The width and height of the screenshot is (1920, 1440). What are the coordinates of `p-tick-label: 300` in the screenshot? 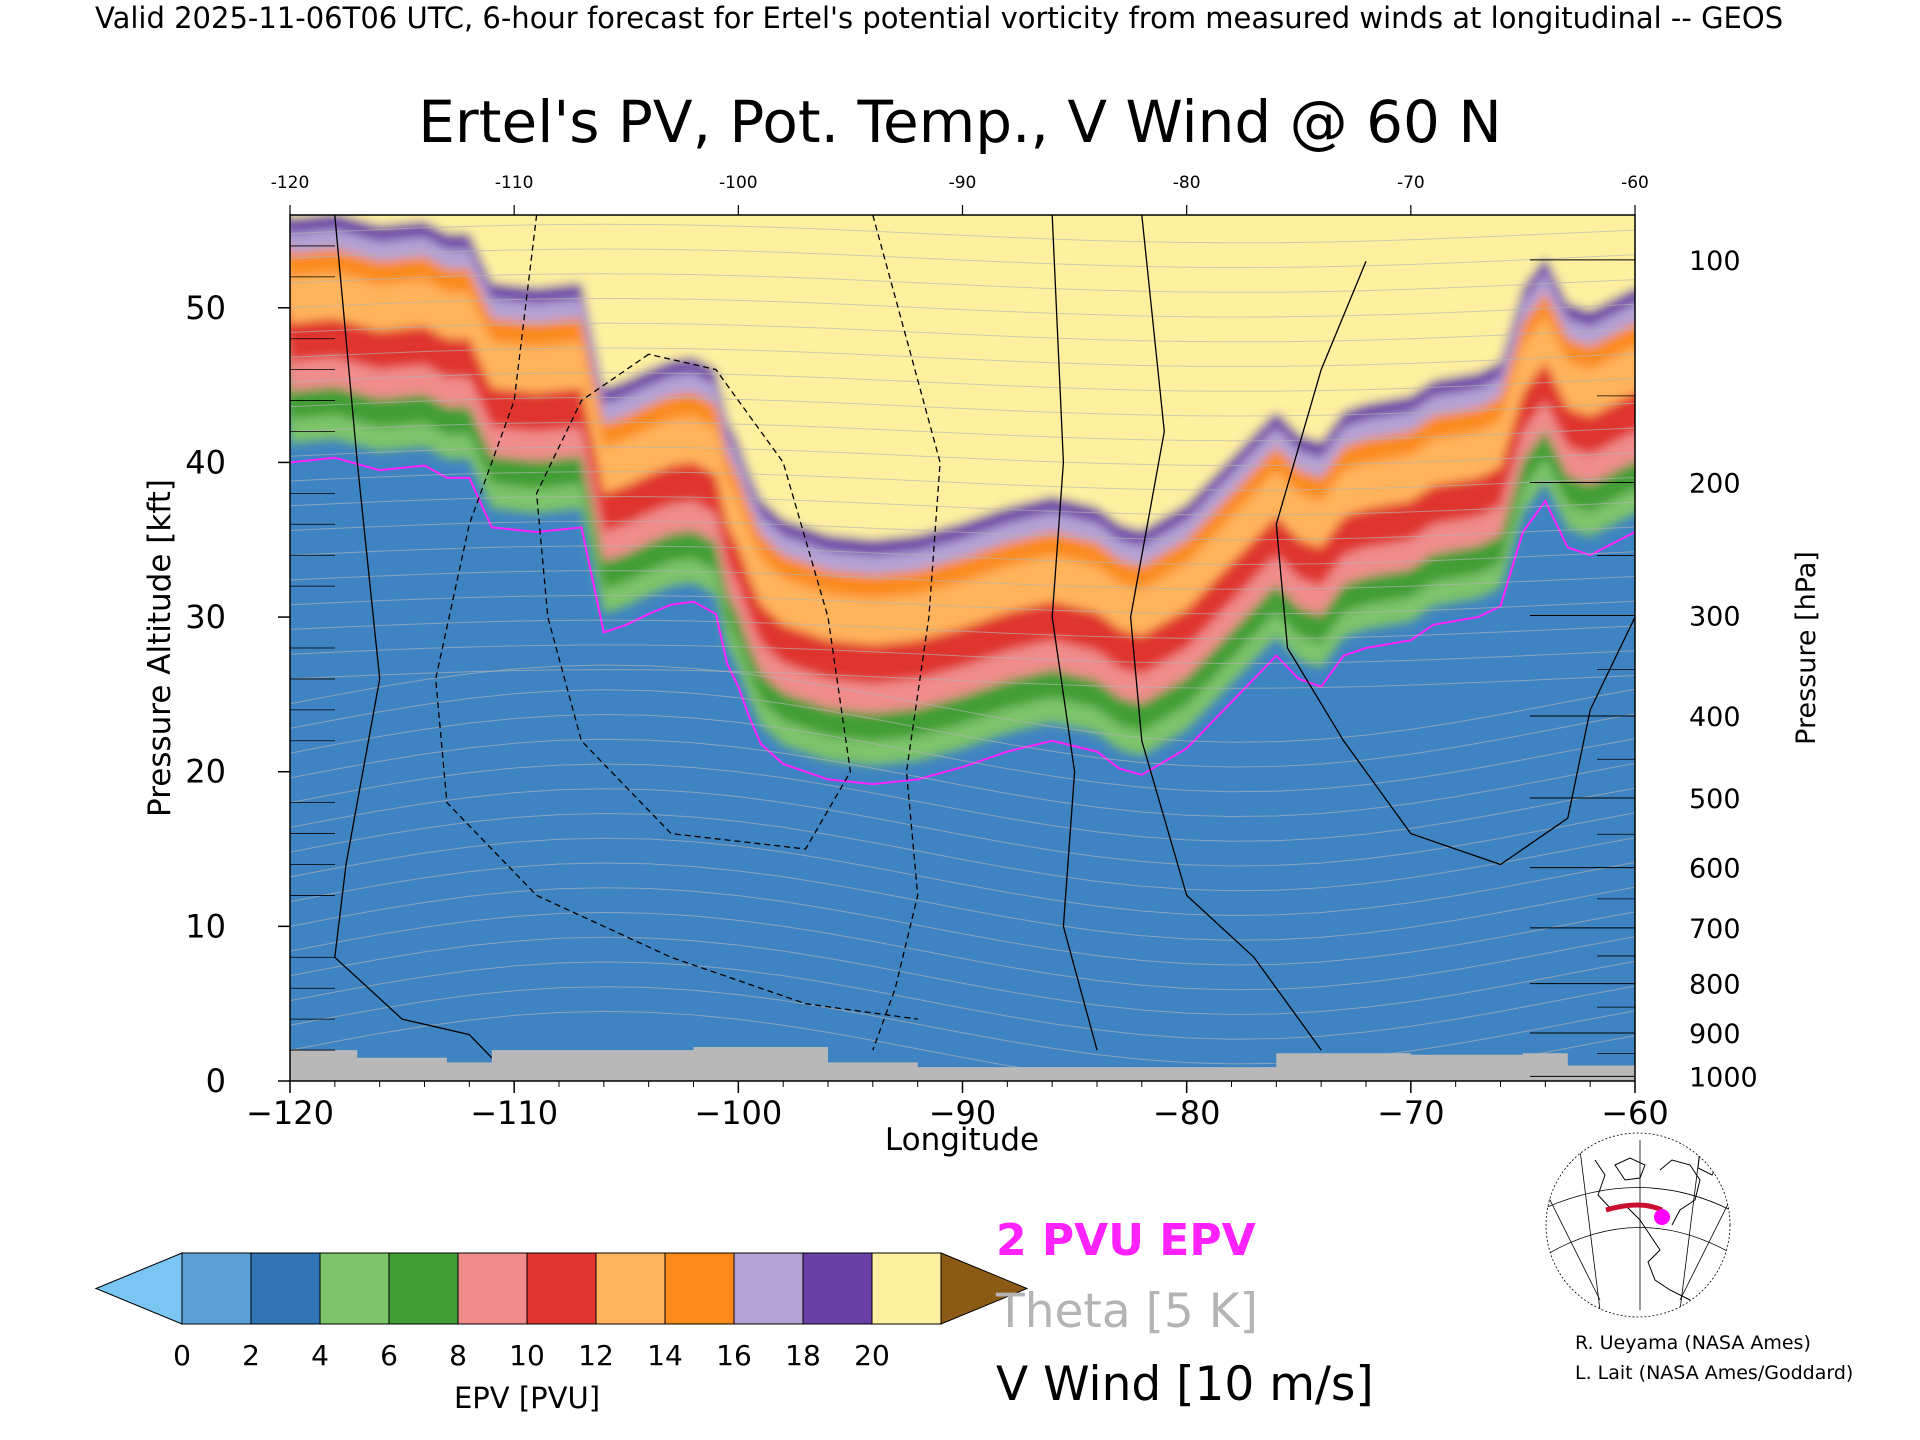 It's located at (1715, 617).